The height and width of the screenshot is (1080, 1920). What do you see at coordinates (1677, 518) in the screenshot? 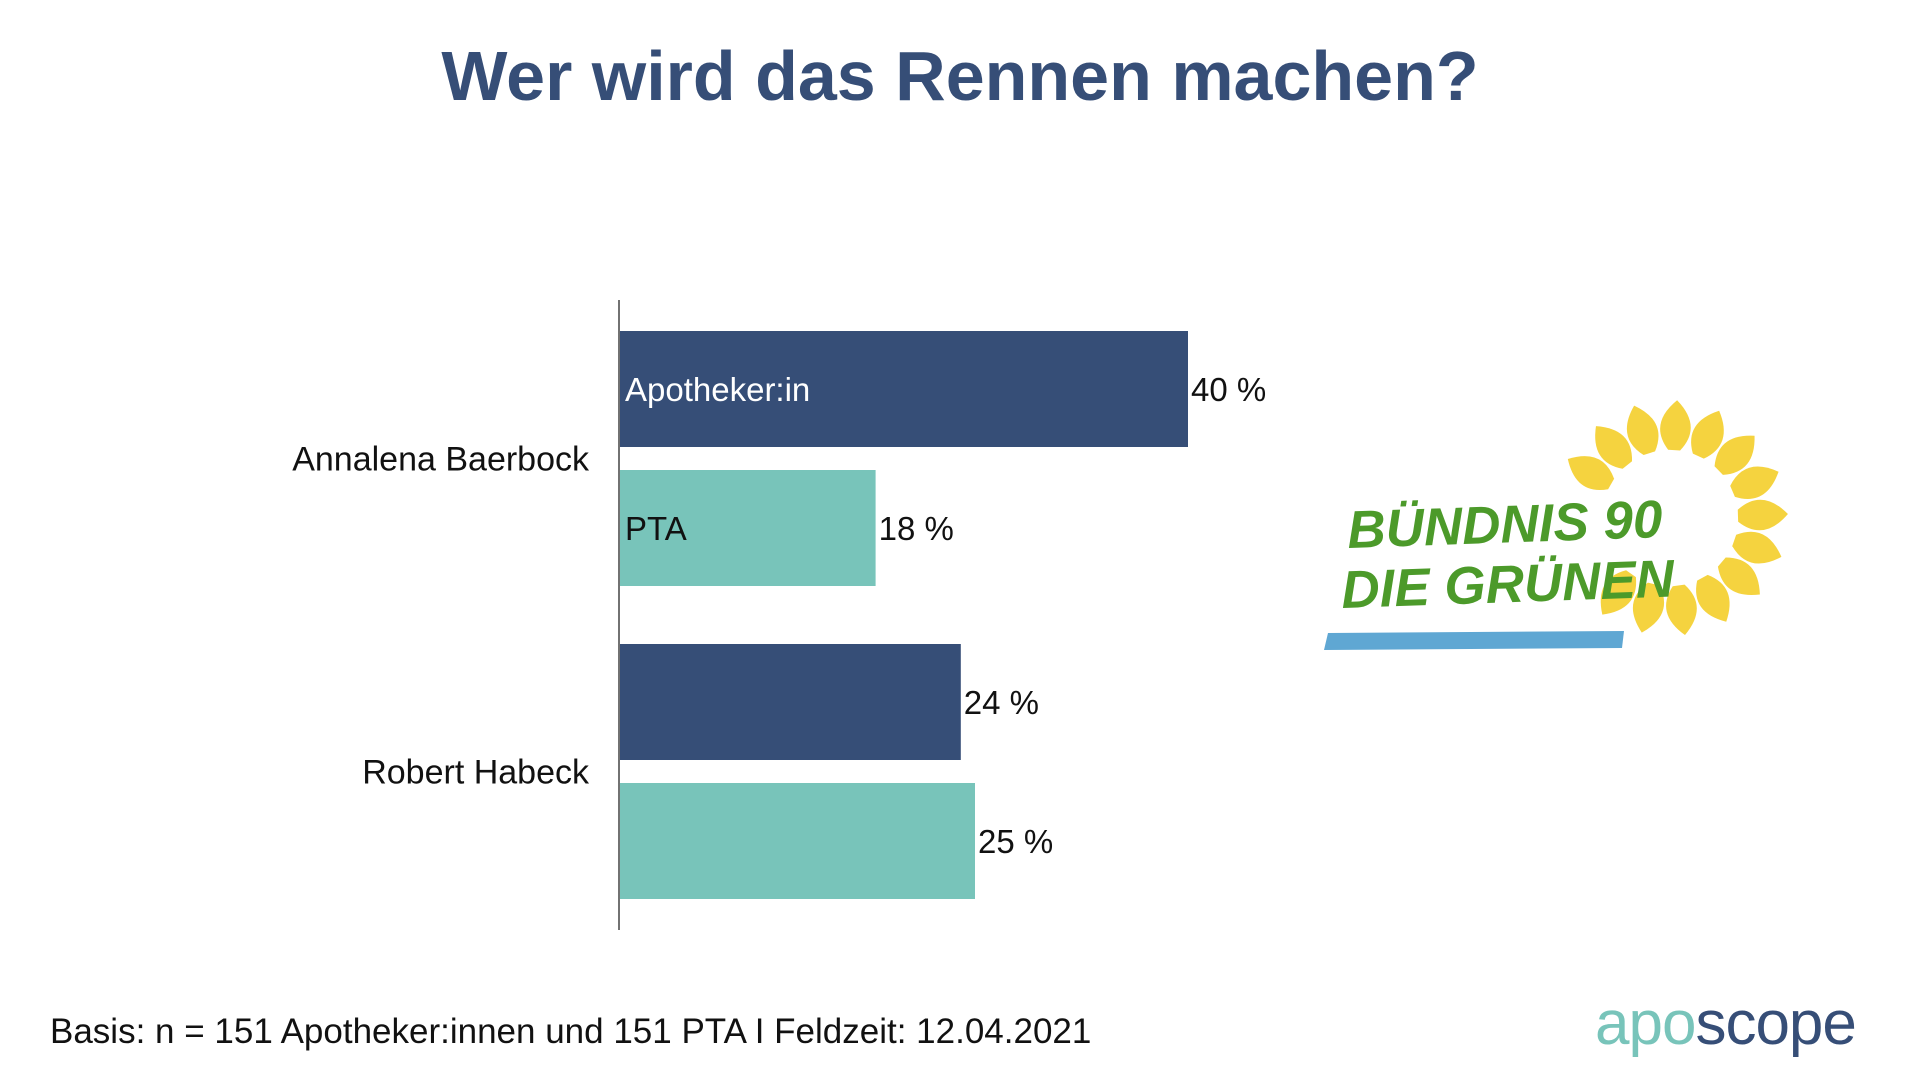
I see `sunflower-icon` at bounding box center [1677, 518].